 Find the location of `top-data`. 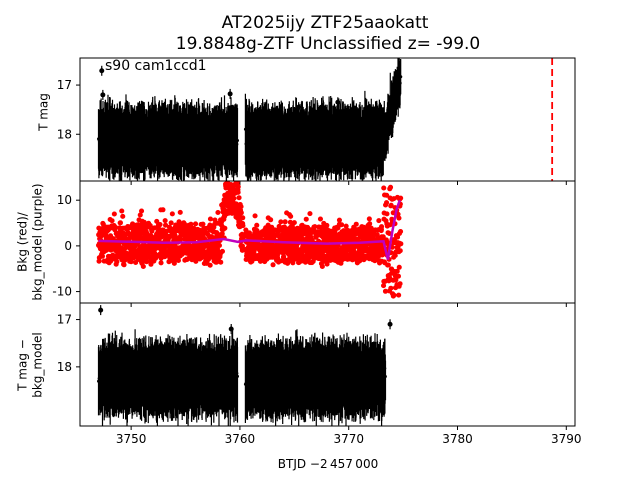

top-data is located at coordinates (250, 119).